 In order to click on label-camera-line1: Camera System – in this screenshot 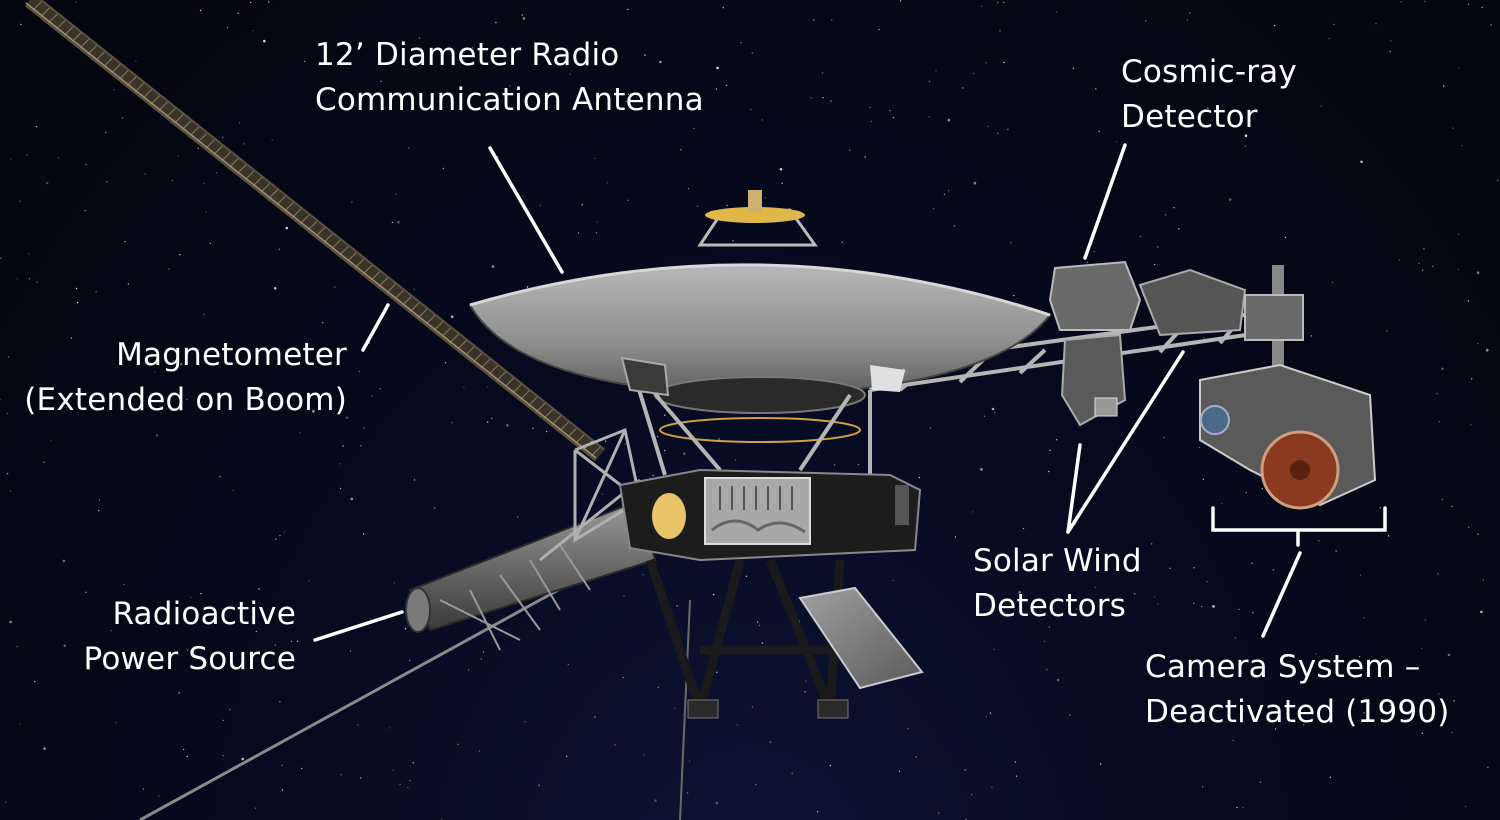, I will do `click(1283, 667)`.